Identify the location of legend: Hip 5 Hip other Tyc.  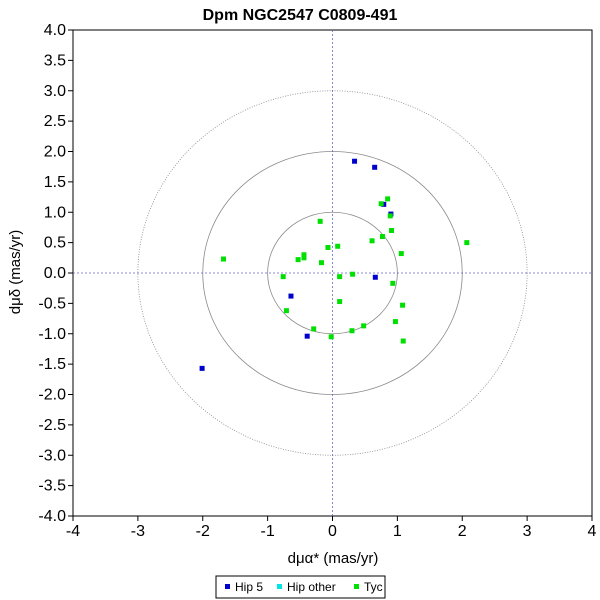
(300, 587).